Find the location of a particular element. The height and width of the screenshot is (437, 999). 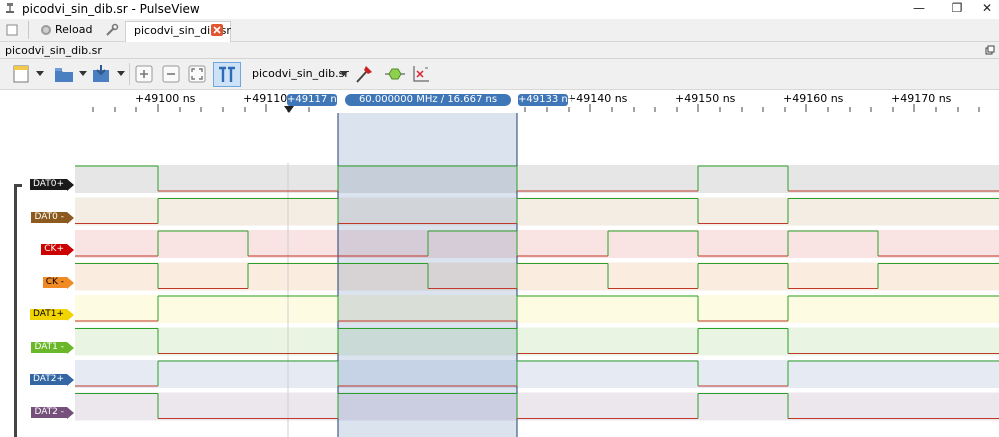

channel-label: CK - is located at coordinates (54, 282).